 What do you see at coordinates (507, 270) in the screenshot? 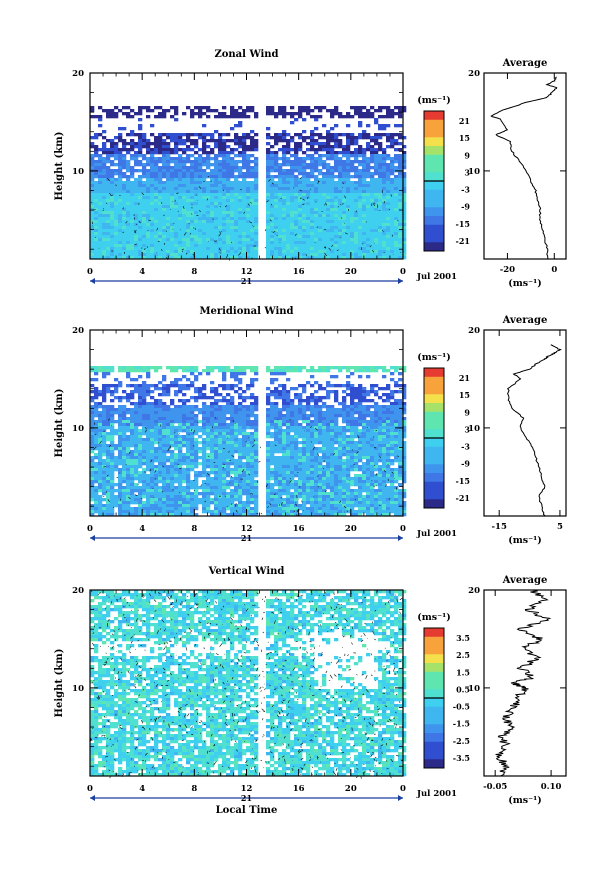
I see `profile-x-tick-label: -20` at bounding box center [507, 270].